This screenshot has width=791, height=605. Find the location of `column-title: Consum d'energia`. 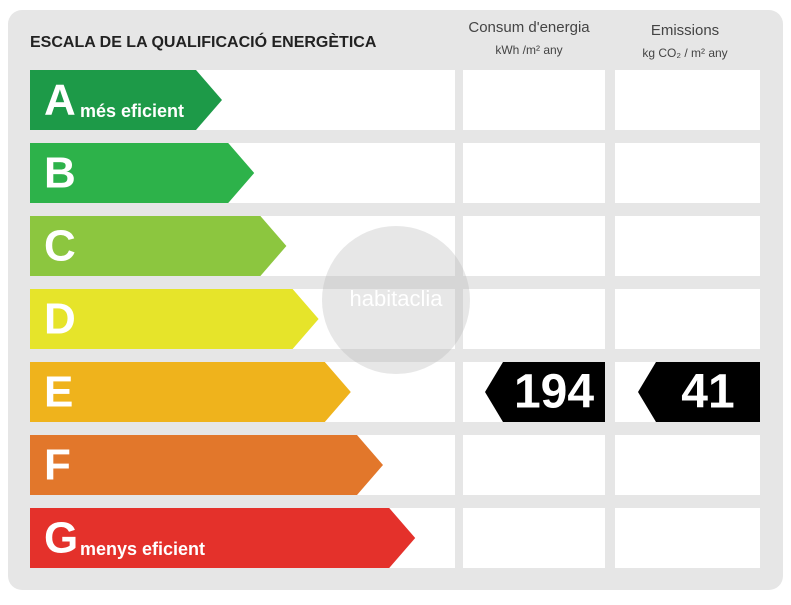

column-title: Consum d'energia is located at coordinates (529, 27).